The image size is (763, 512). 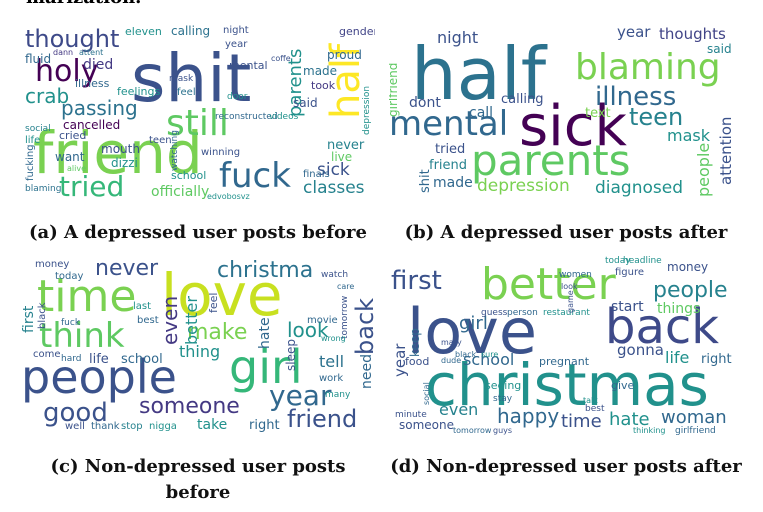 What do you see at coordinates (198, 492) in the screenshot?
I see `caption-c-line2: before` at bounding box center [198, 492].